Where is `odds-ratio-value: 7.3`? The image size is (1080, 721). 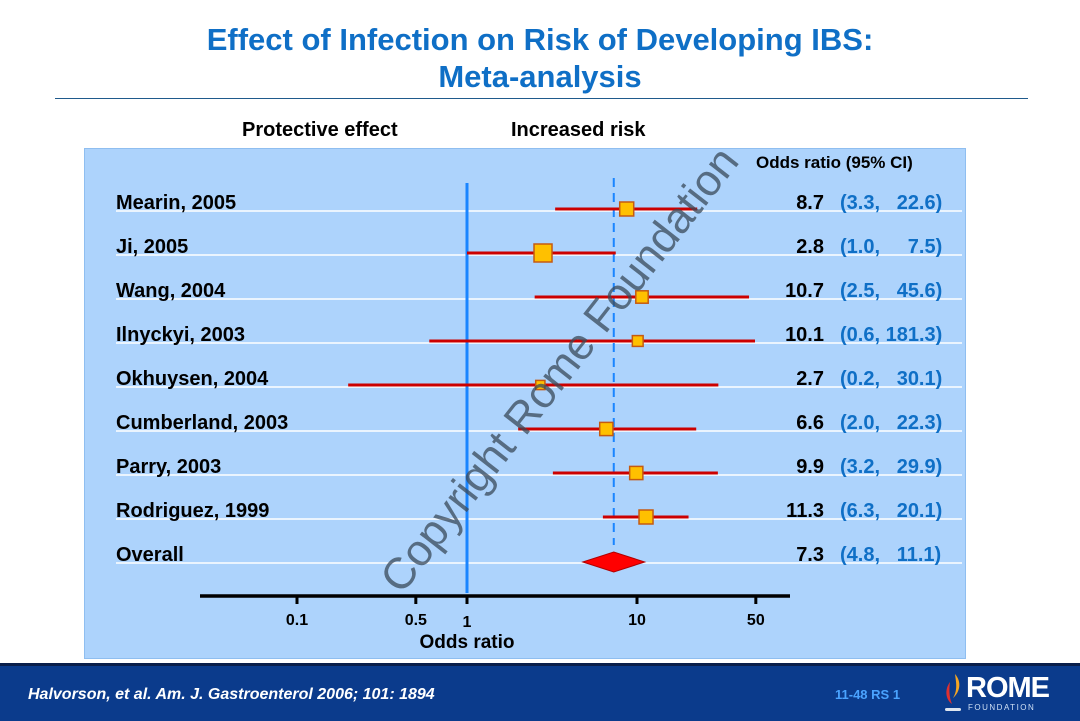 odds-ratio-value: 7.3 is located at coordinates (810, 555).